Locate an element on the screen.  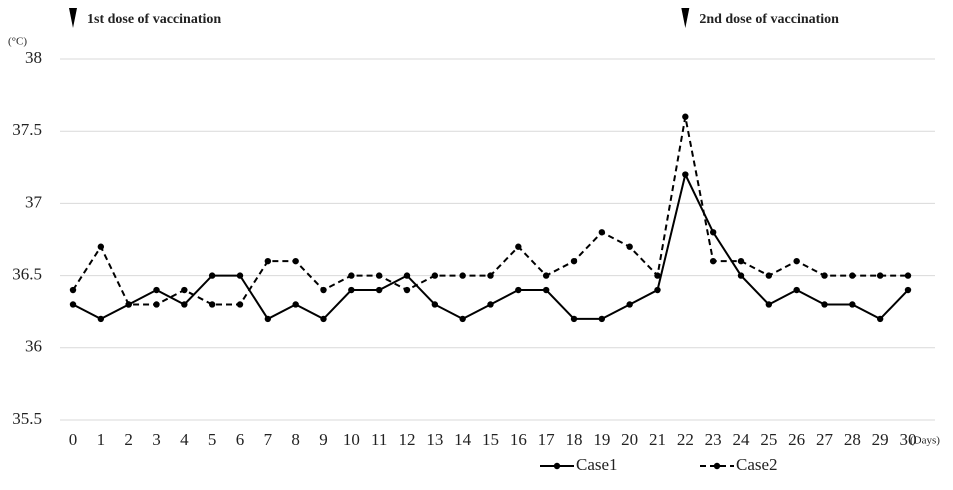
y-tick-label: 38 is located at coordinates (33, 57).